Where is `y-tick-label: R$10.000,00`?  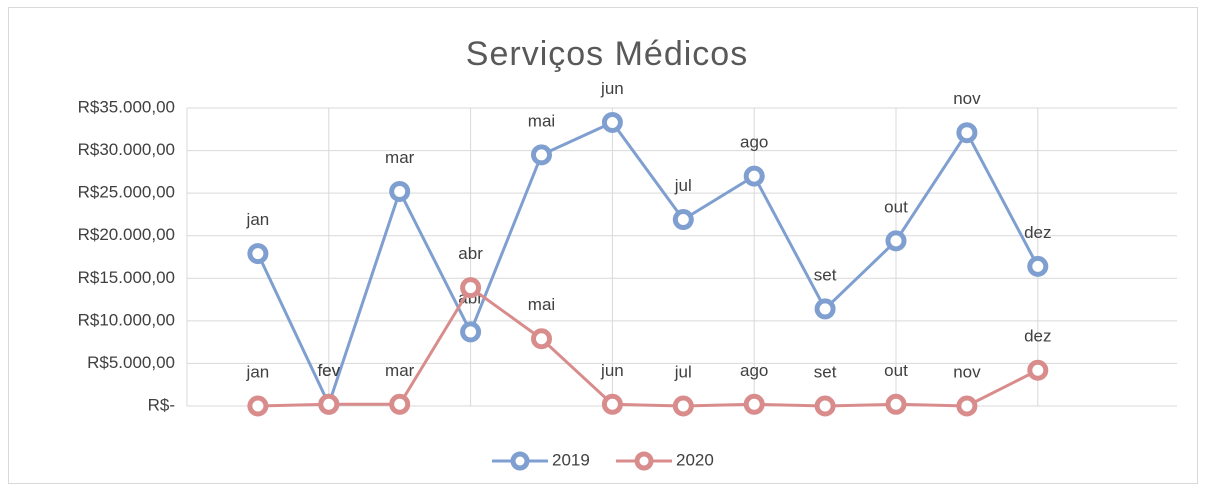
y-tick-label: R$10.000,00 is located at coordinates (126, 319).